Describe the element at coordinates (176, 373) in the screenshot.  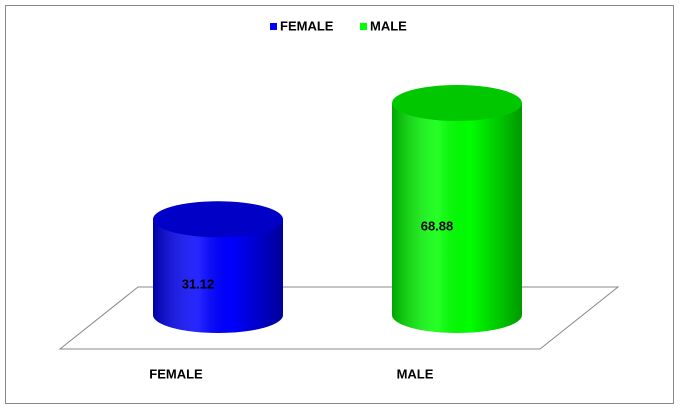
I see `x-tick-label: FEMALE` at that location.